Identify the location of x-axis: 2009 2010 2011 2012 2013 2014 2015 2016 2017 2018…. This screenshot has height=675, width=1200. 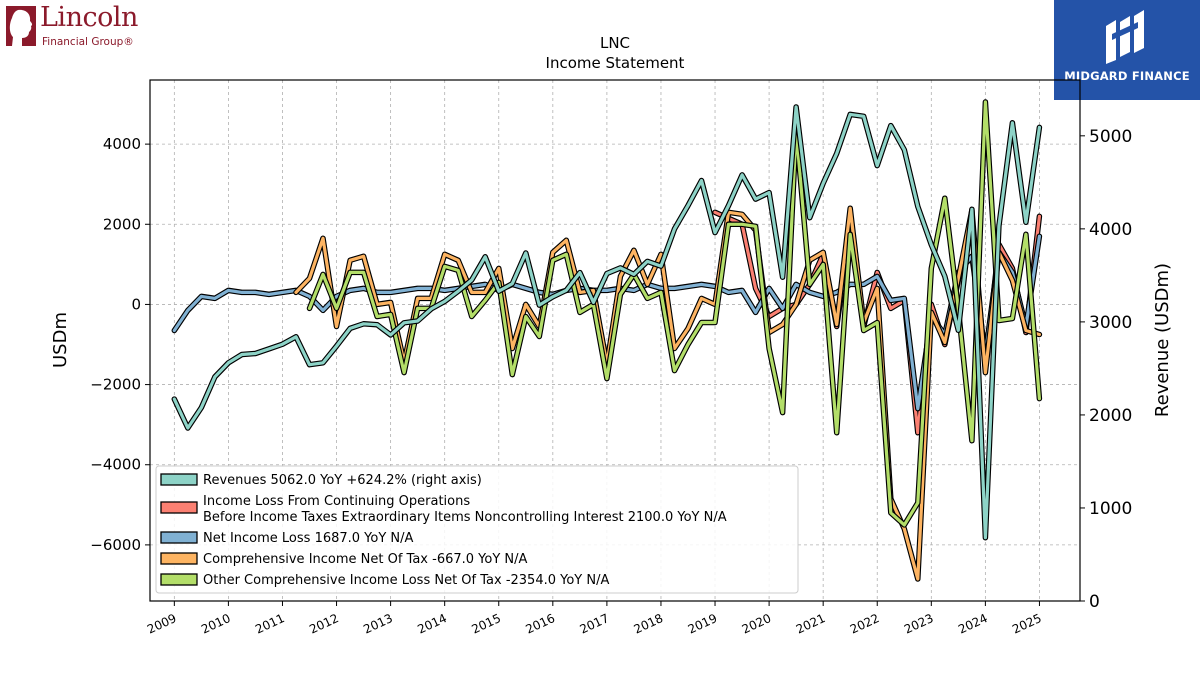
(594, 619).